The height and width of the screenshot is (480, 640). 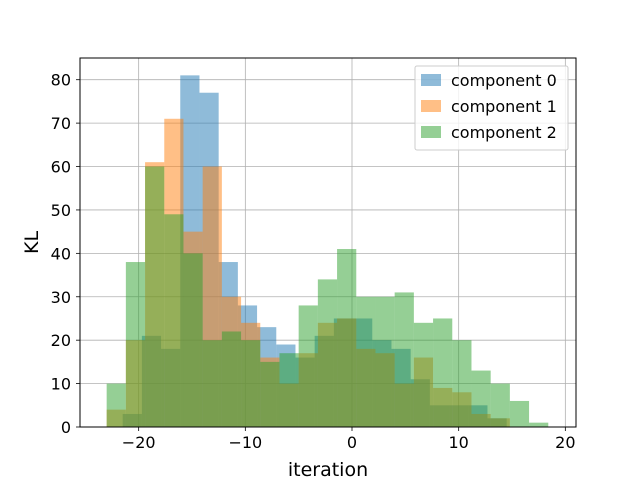 I want to click on y-tick-label-7: 70, so click(x=61, y=123).